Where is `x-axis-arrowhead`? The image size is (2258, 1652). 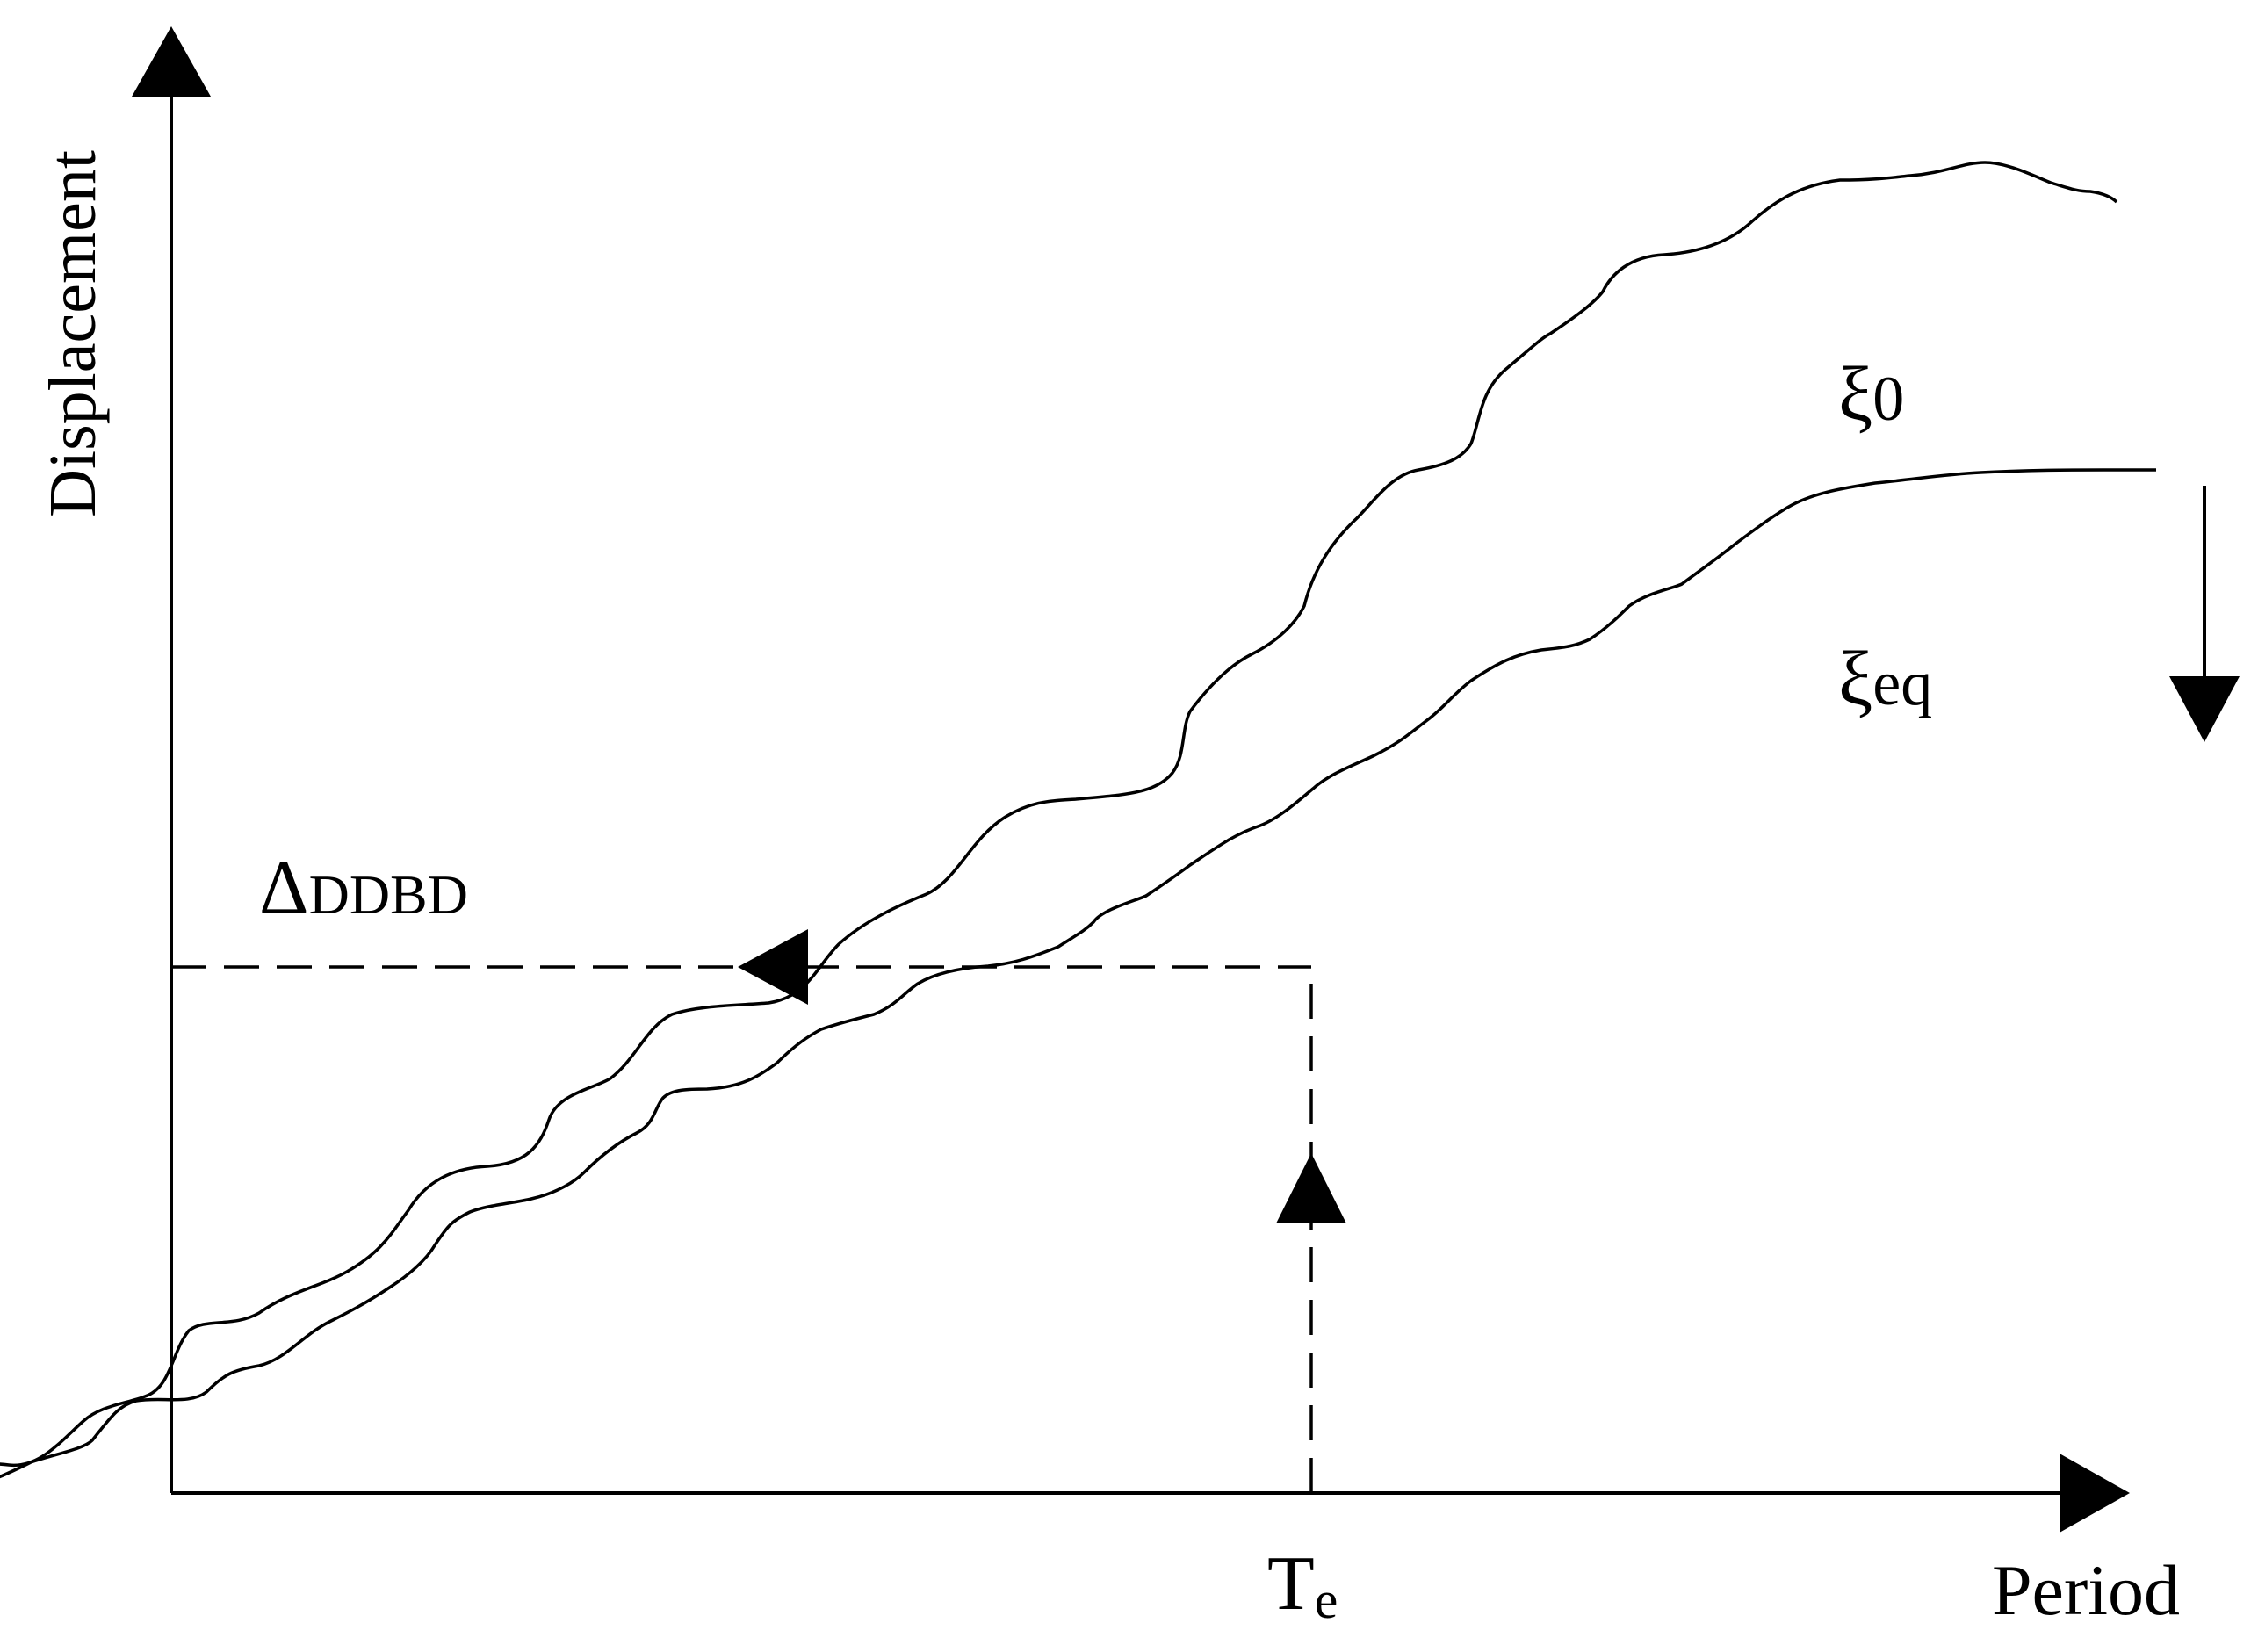
x-axis-arrowhead is located at coordinates (2095, 1493).